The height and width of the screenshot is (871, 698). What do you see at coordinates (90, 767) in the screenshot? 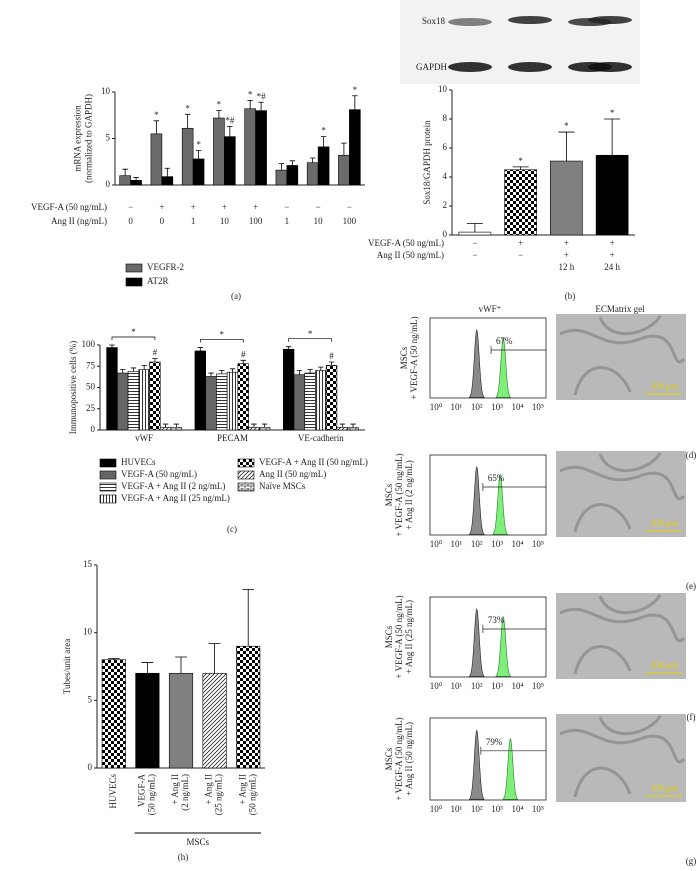
I see `y-tick-label: 0` at bounding box center [90, 767].